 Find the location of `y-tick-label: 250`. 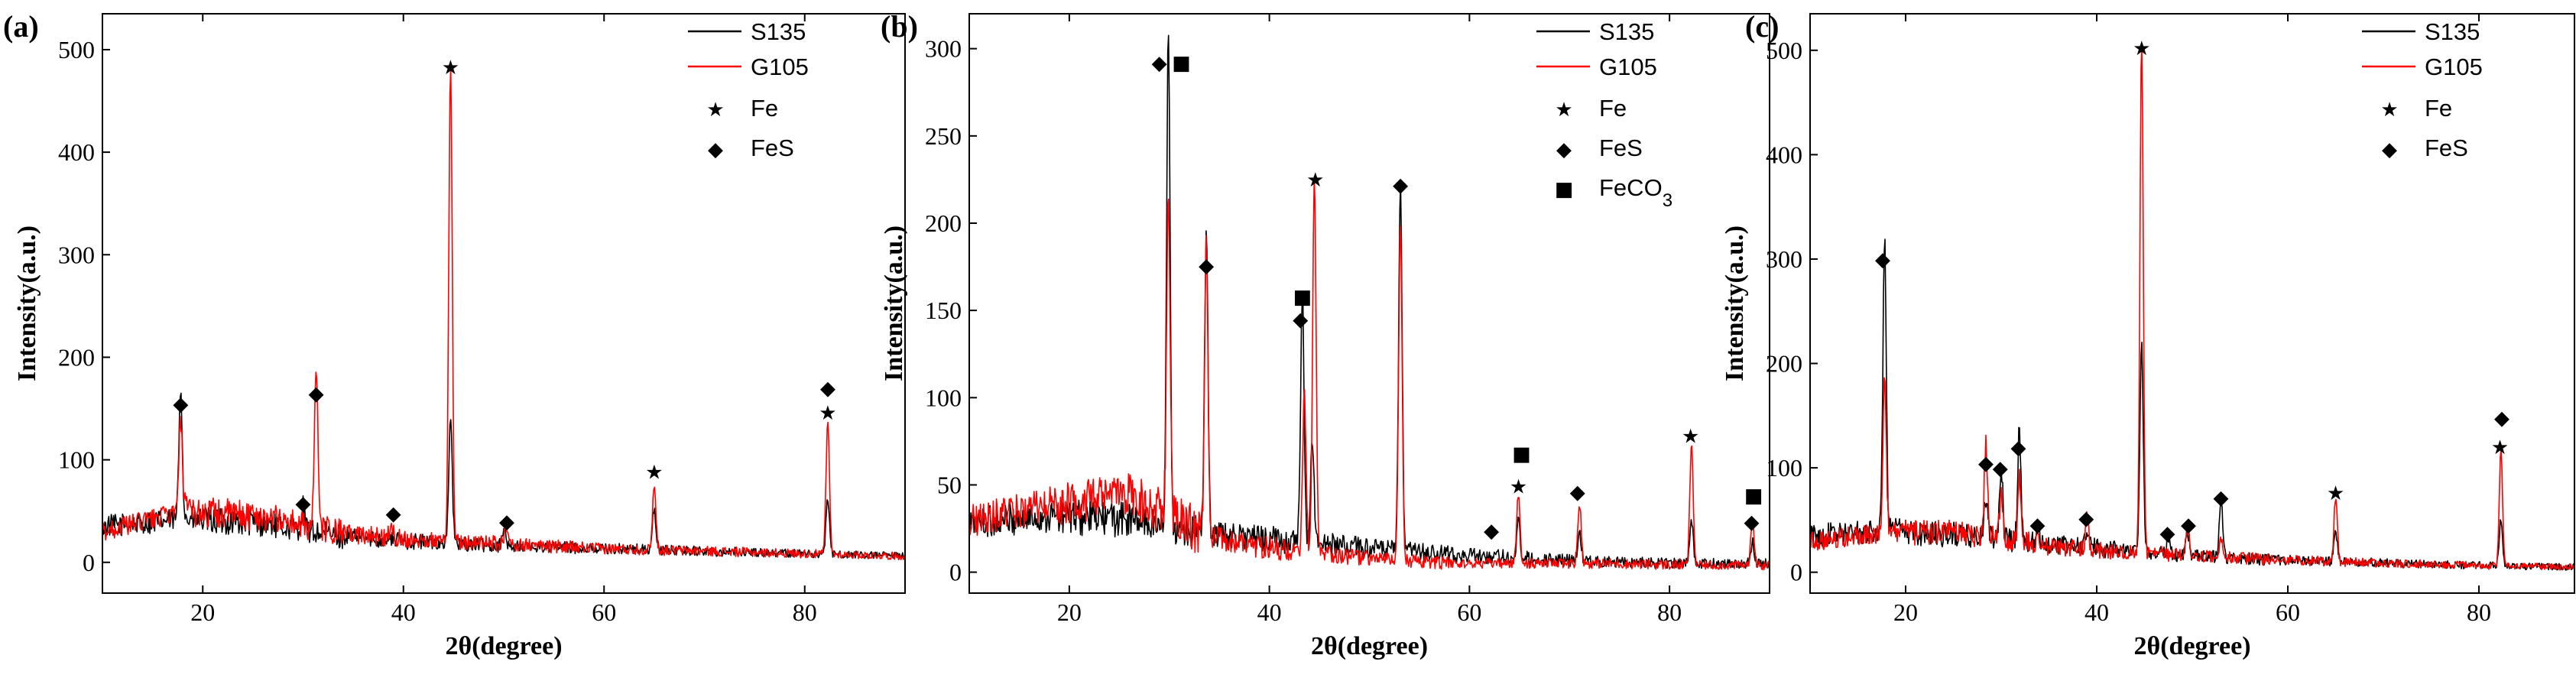

y-tick-label: 250 is located at coordinates (943, 136).